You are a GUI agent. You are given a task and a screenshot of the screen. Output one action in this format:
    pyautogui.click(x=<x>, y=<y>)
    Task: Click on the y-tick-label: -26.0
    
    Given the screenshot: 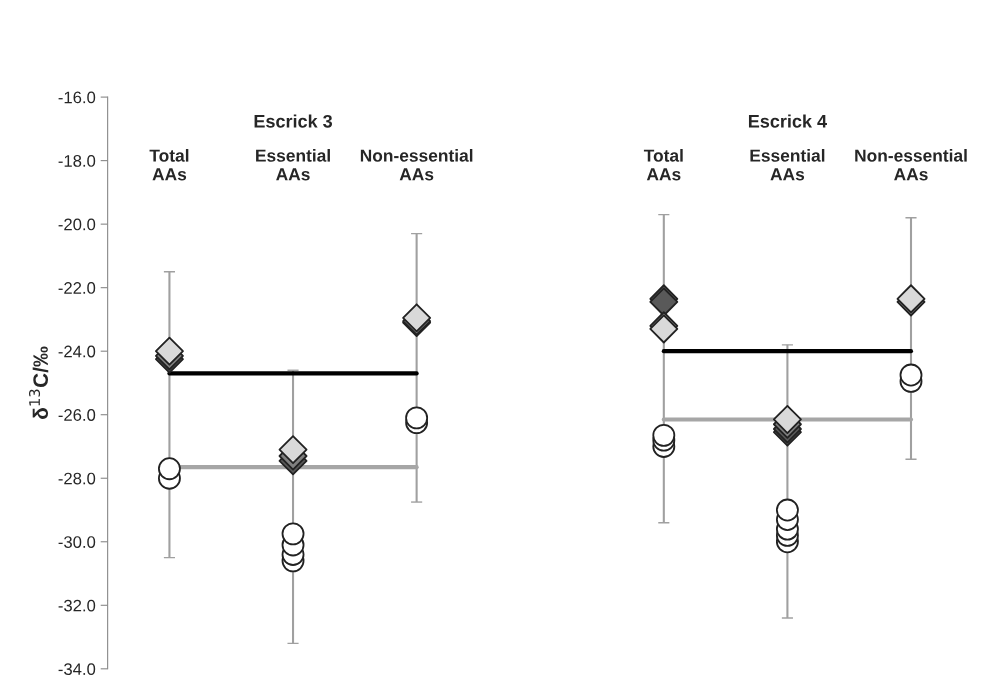 What is the action you would take?
    pyautogui.click(x=77, y=415)
    